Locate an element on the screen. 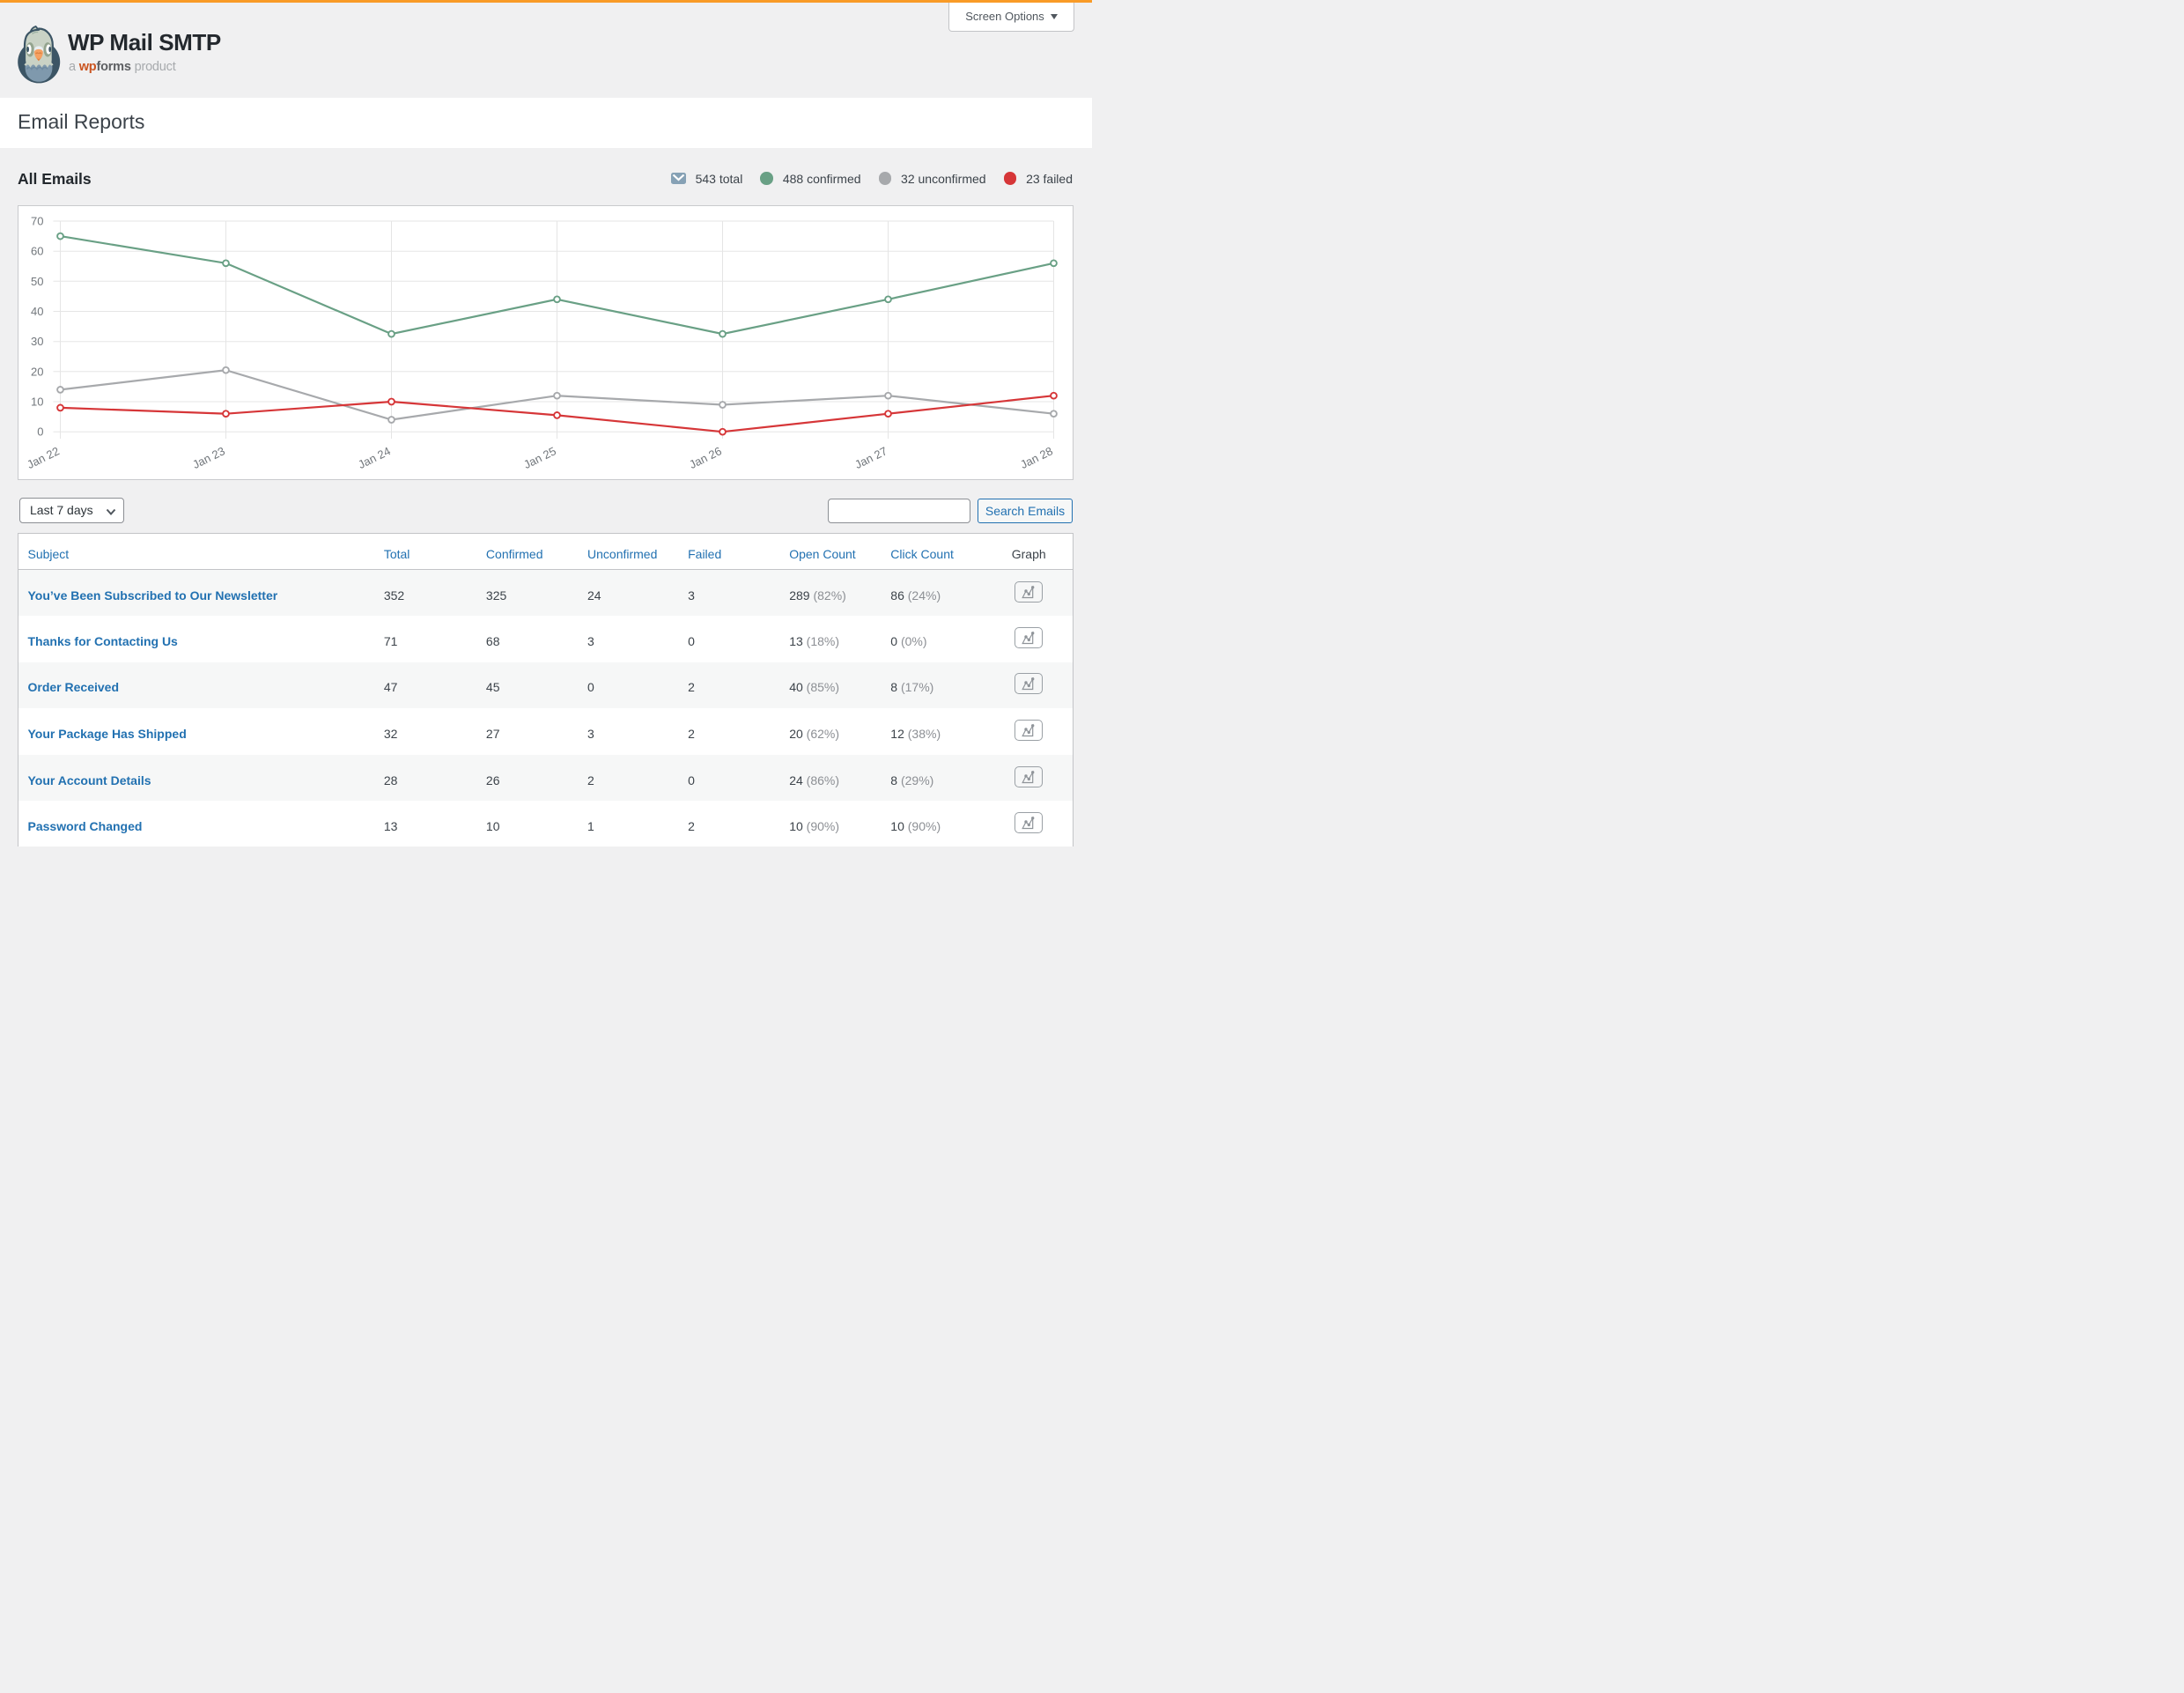 The height and width of the screenshot is (1693, 2184). svg-text: Jan 25 is located at coordinates (539, 457).